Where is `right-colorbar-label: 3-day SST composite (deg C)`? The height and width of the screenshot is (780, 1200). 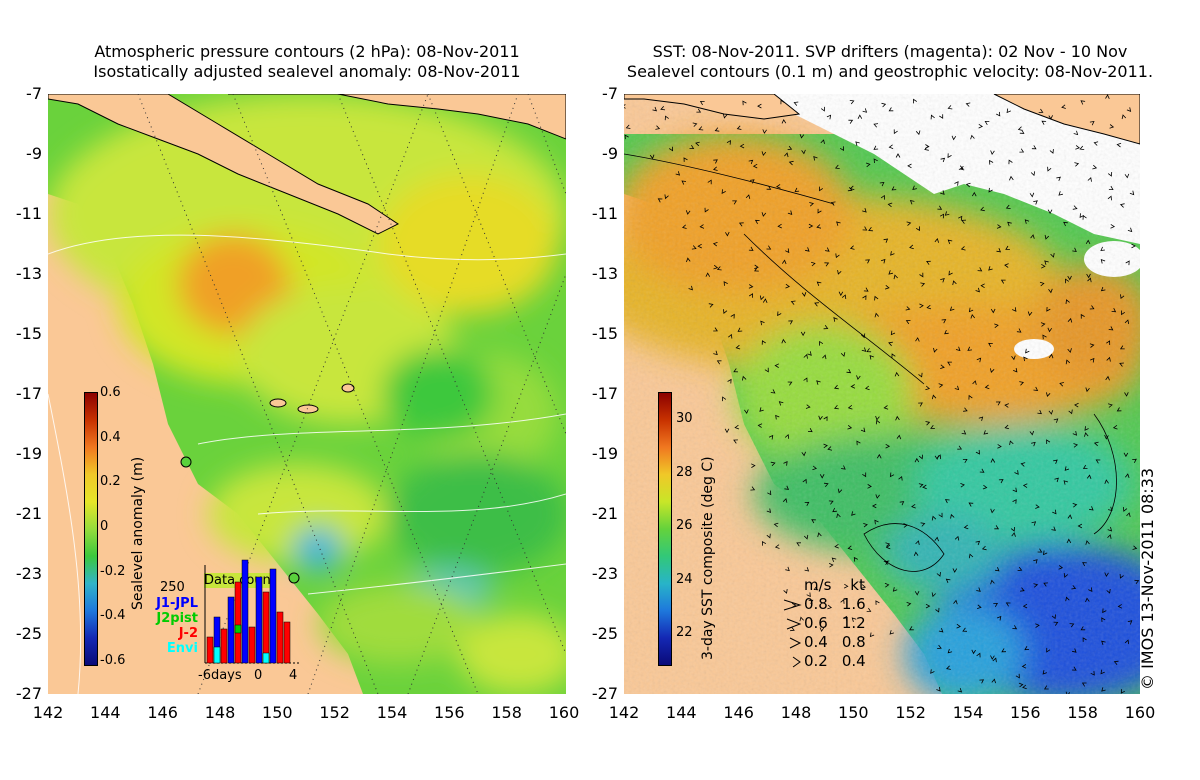 right-colorbar-label: 3-day SST composite (deg C) is located at coordinates (708, 558).